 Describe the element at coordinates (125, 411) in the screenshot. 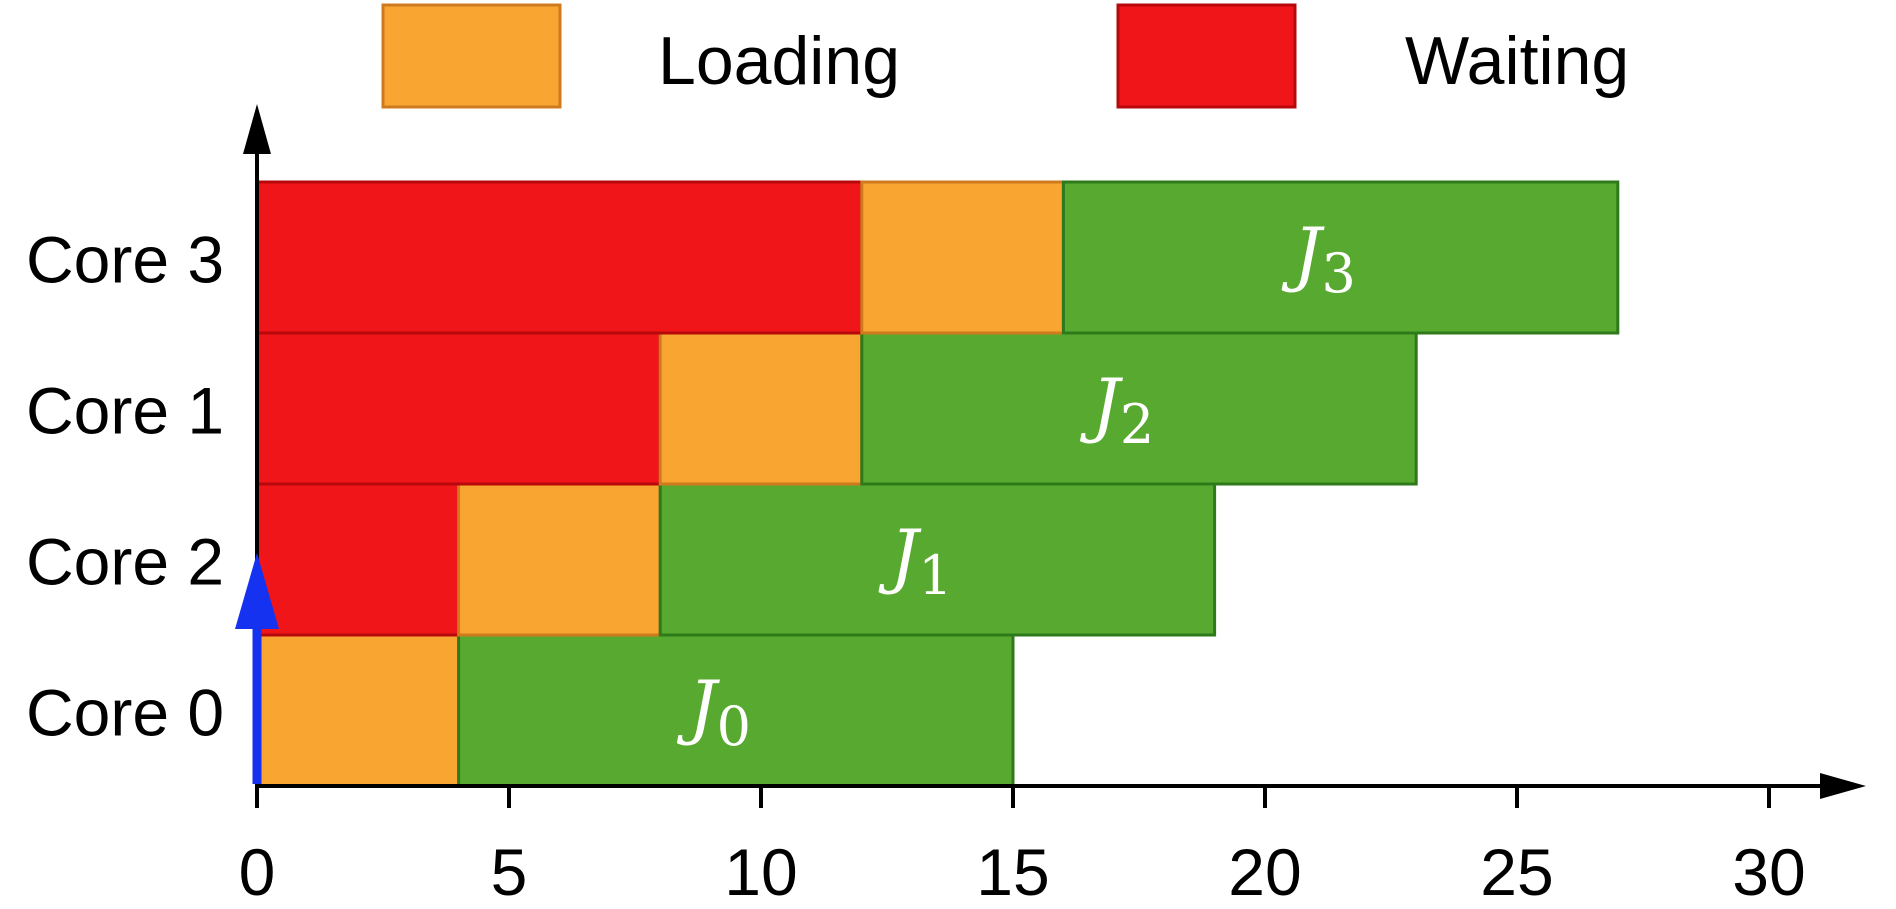

I see `row-label-core-1: Core 1` at that location.